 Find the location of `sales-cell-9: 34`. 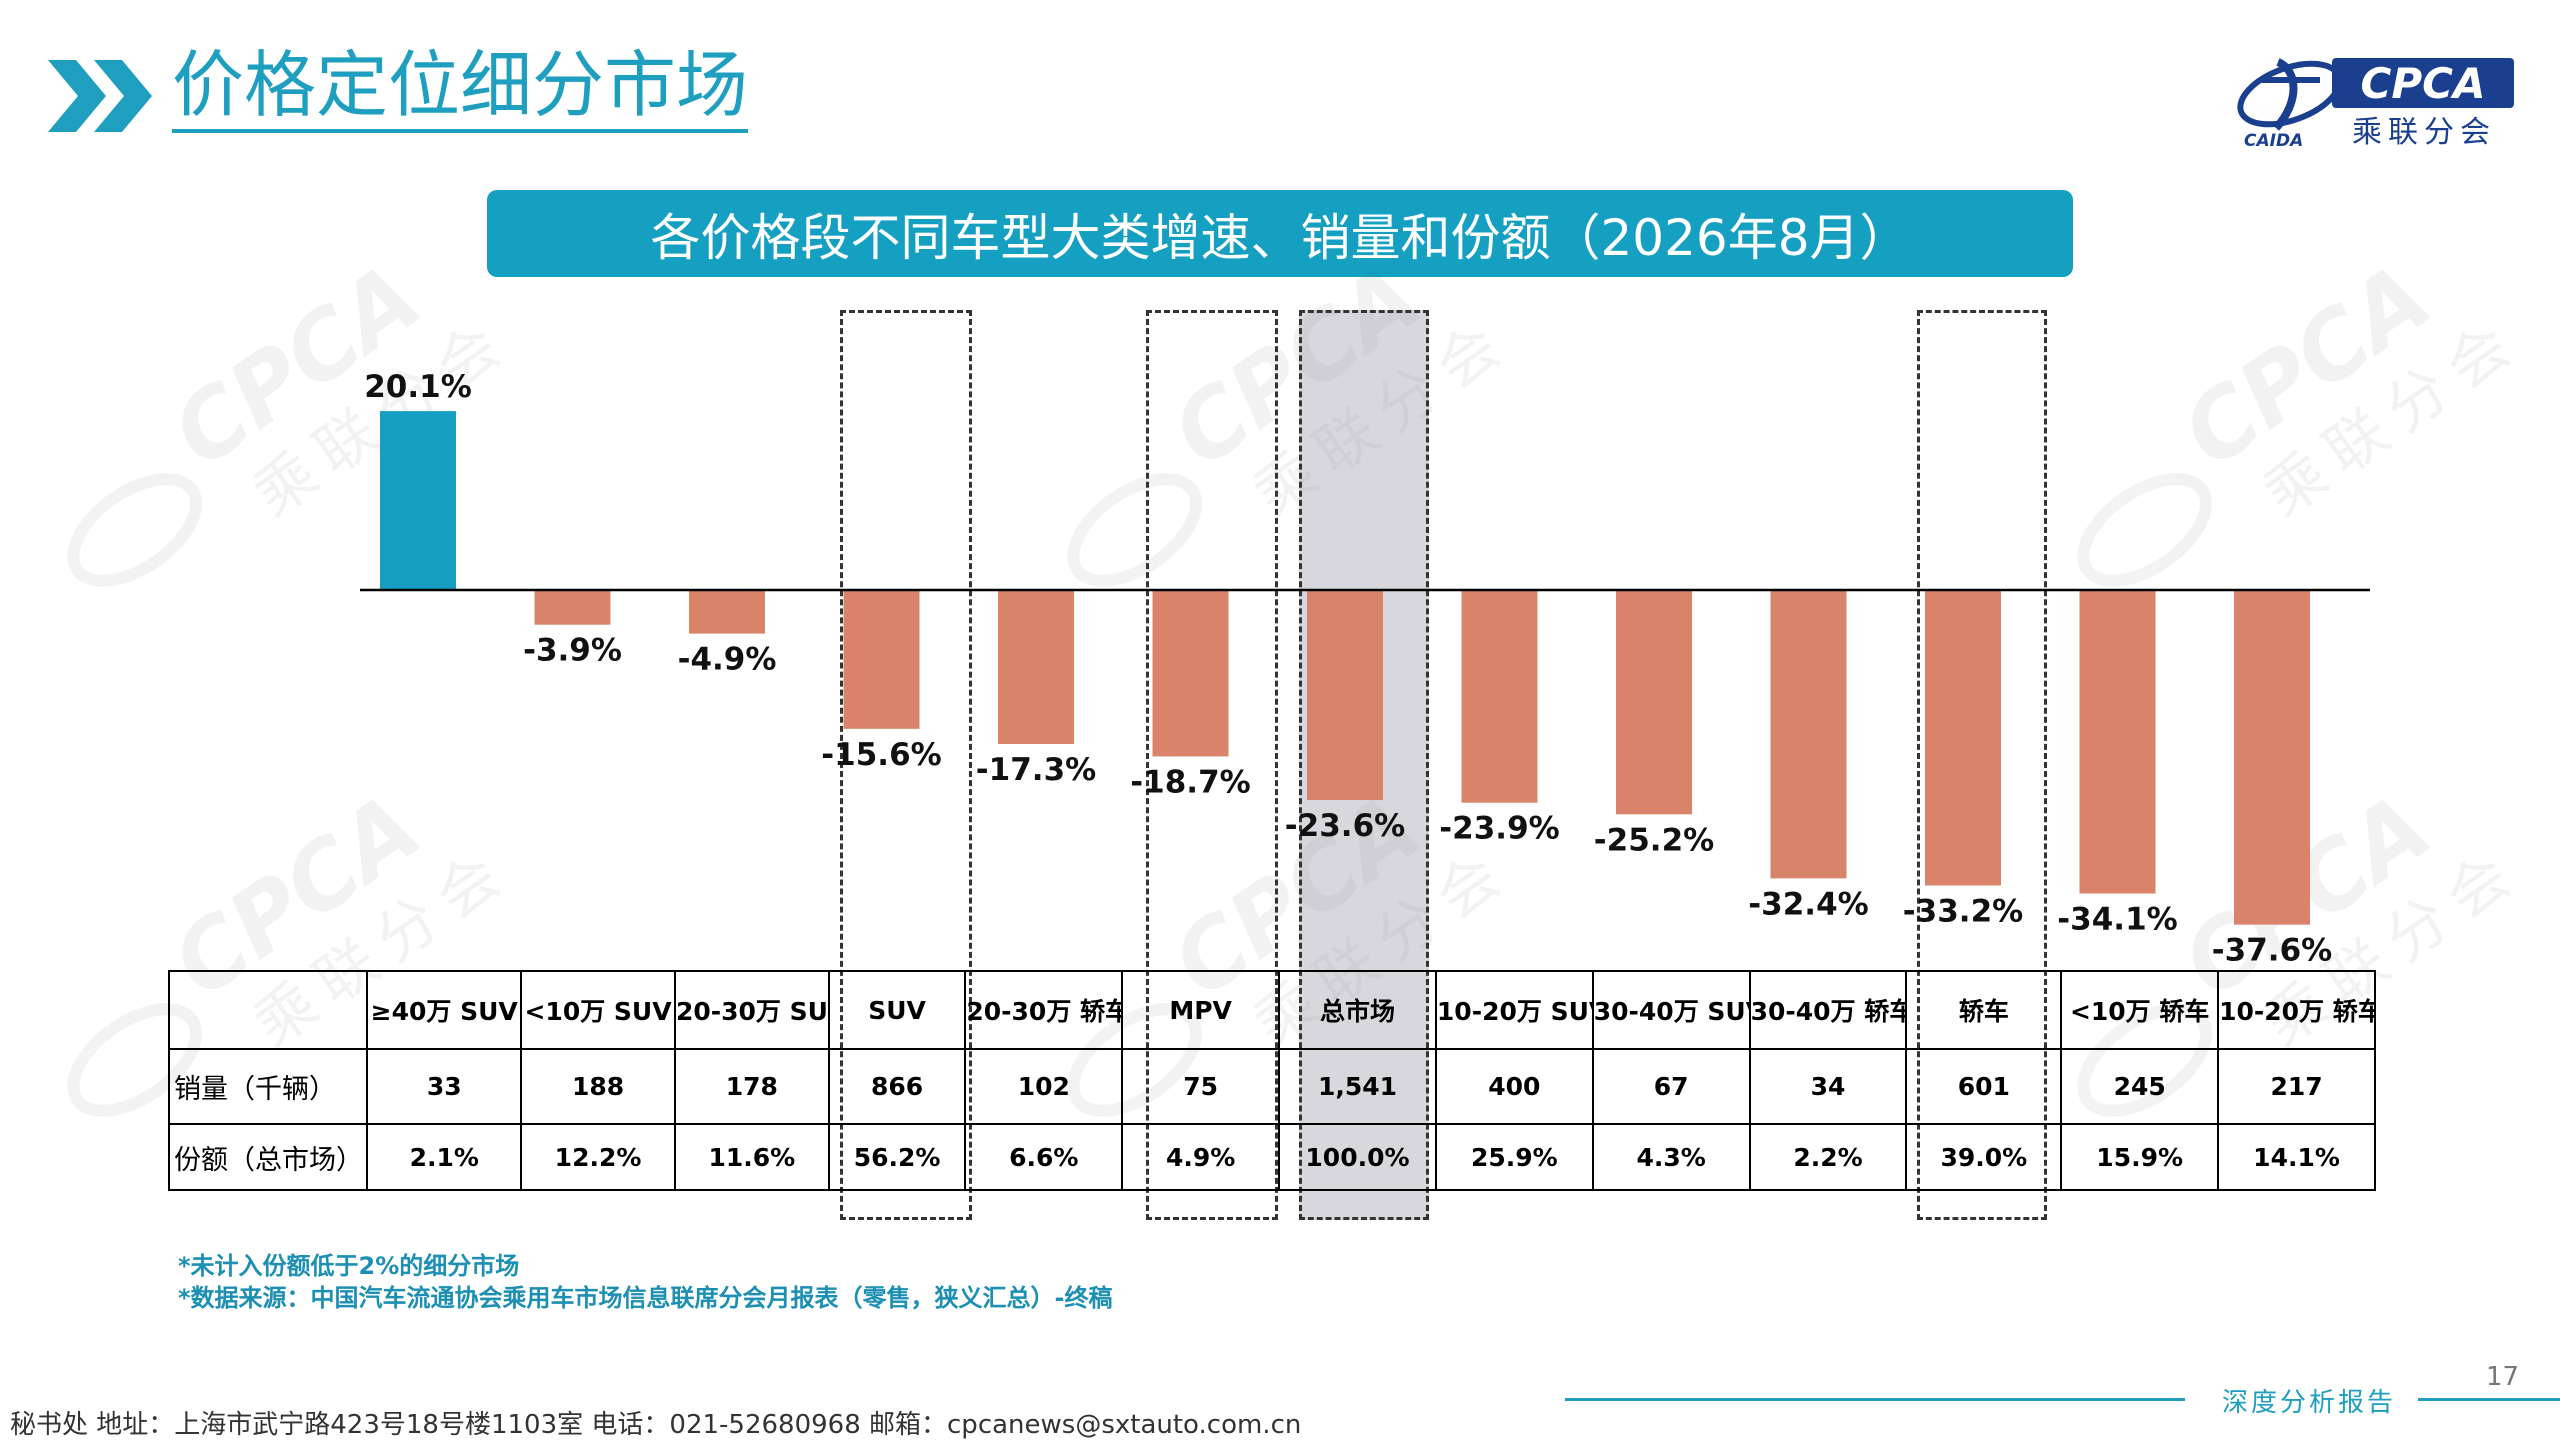

sales-cell-9: 34 is located at coordinates (1828, 1086).